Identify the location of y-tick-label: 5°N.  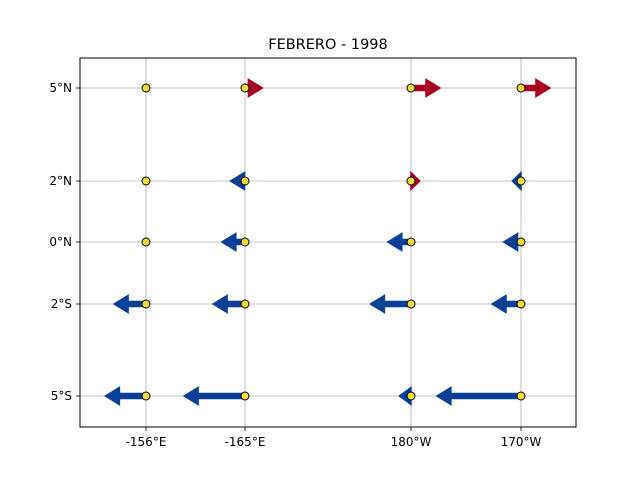
(60, 88).